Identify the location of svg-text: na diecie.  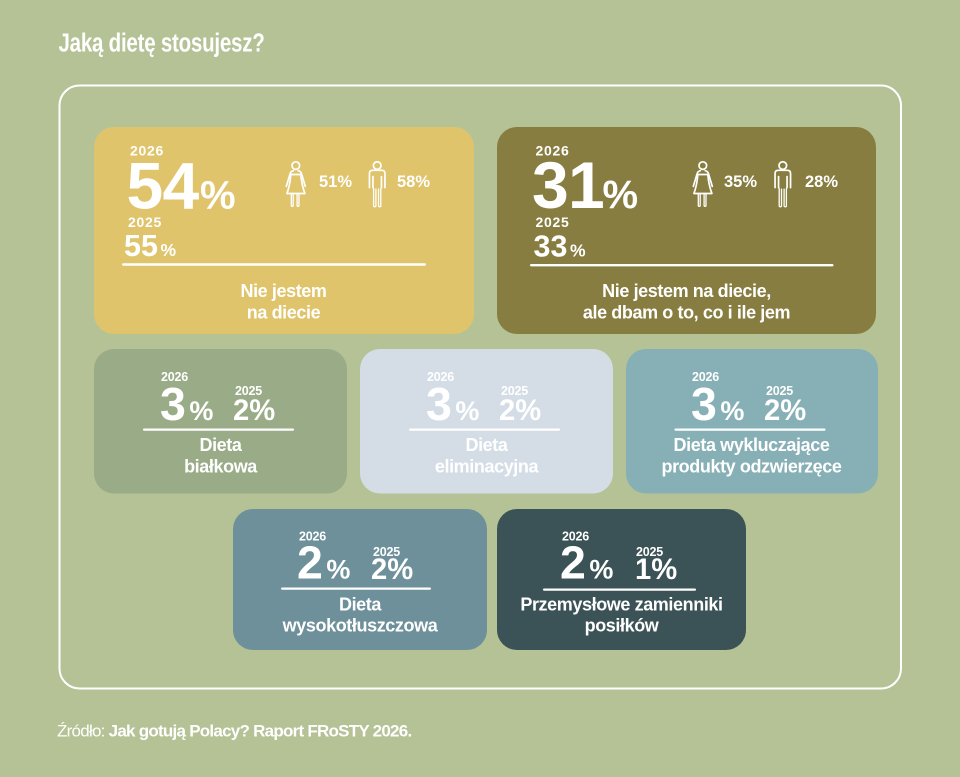
(284, 313).